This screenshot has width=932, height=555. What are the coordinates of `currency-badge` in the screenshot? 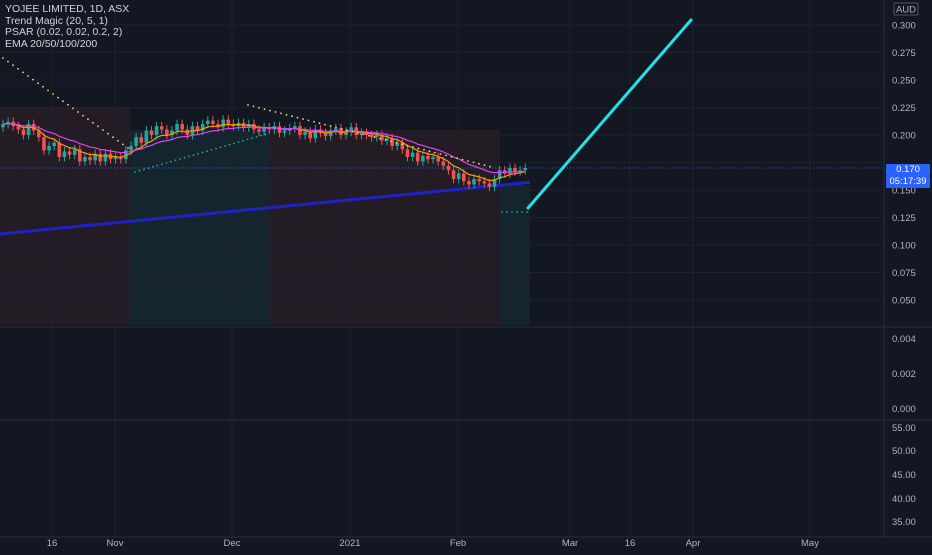 It's located at (906, 9).